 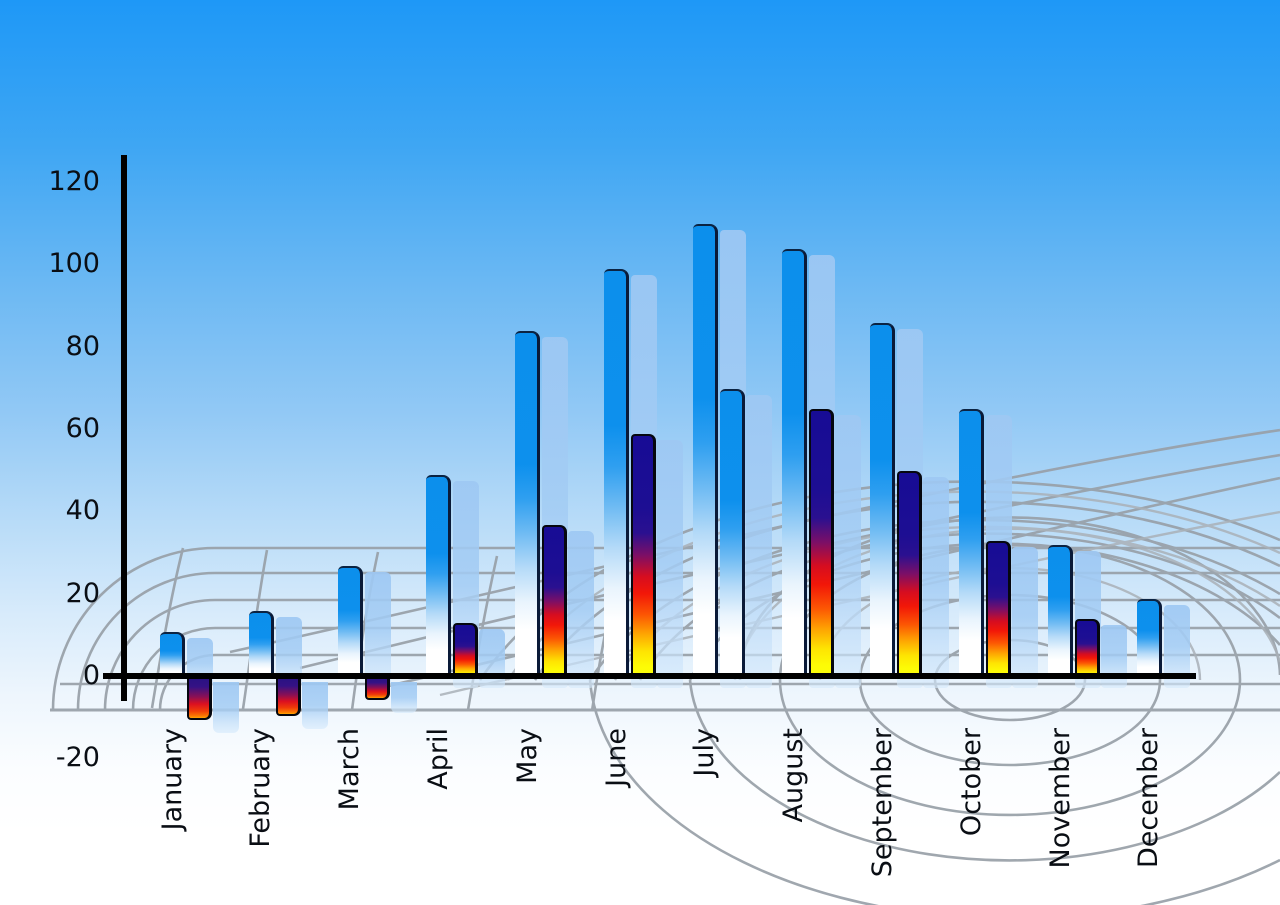 What do you see at coordinates (91, 675) in the screenshot?
I see `y-tick-0: 0` at bounding box center [91, 675].